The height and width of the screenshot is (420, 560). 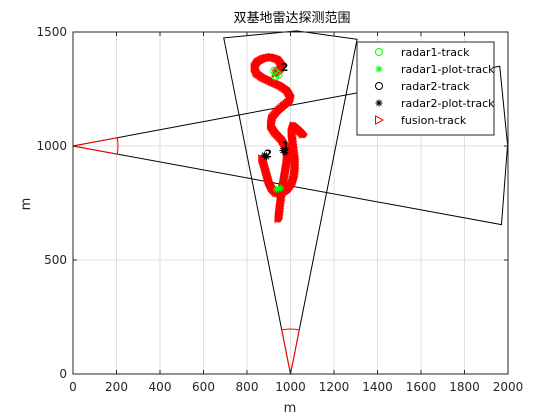 I want to click on x-tick-label: 600, so click(x=203, y=387).